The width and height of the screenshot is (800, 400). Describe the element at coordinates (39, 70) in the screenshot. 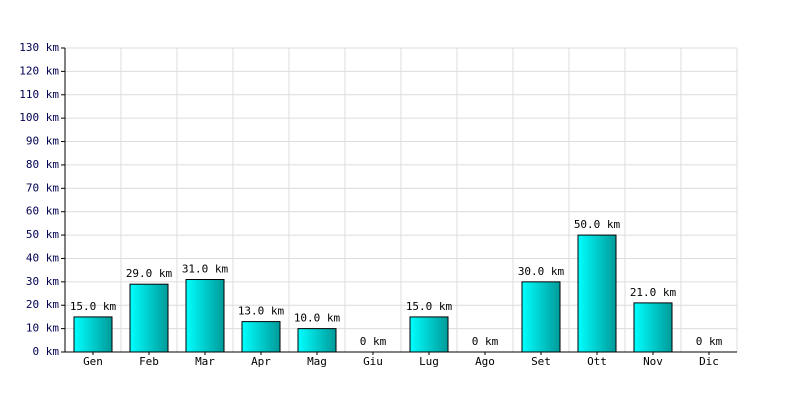

I see `y-tick-label: 120 km` at that location.